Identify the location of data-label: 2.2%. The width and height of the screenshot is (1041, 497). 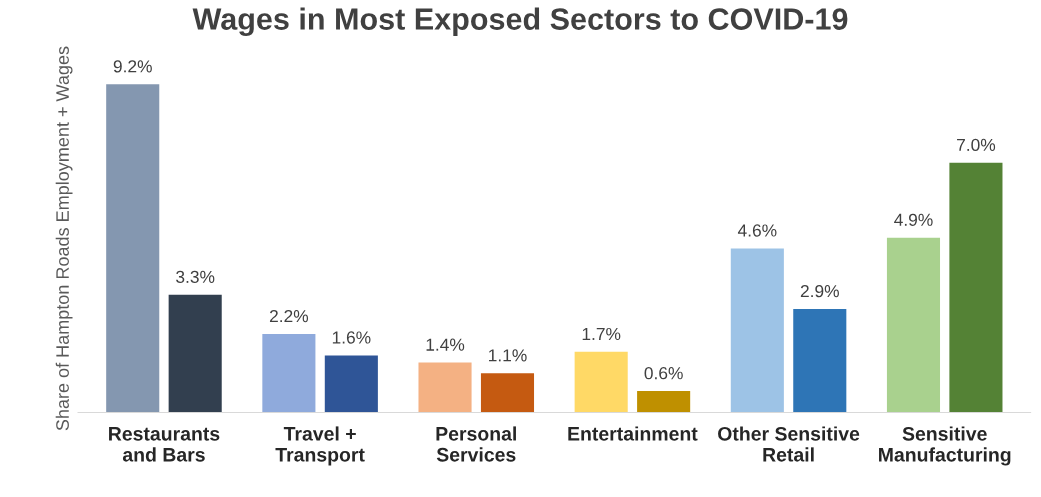
(289, 316).